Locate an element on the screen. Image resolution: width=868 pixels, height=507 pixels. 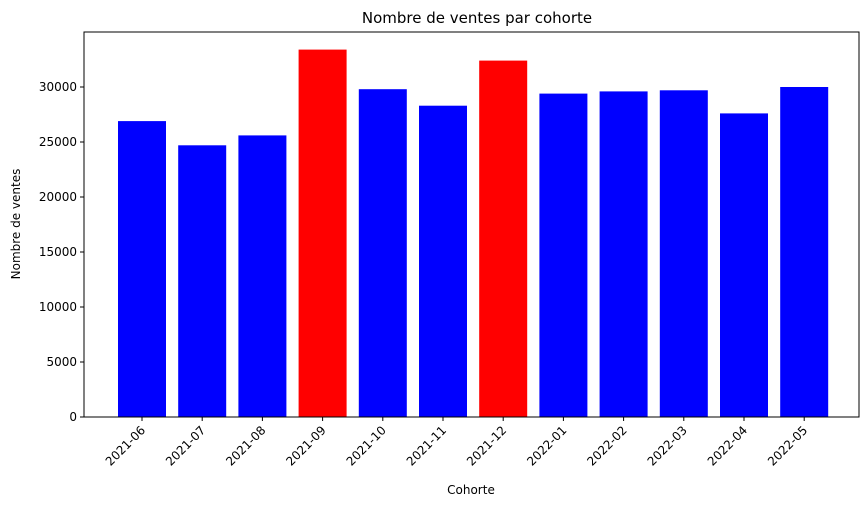
y-tick-label: 0 is located at coordinates (73, 417).